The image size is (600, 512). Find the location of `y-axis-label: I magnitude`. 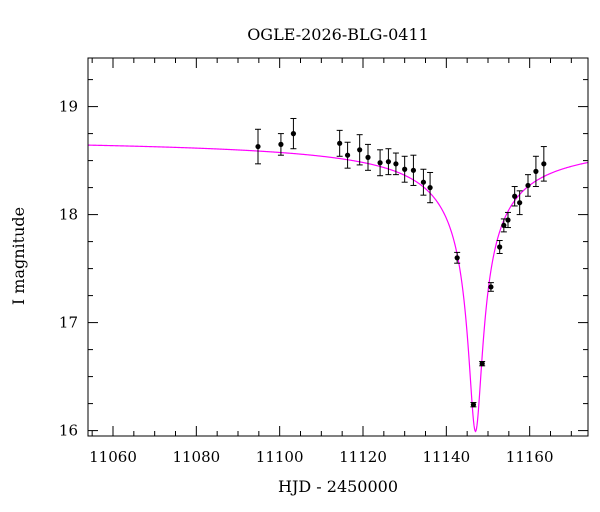

y-axis-label: I magnitude is located at coordinates (18, 256).